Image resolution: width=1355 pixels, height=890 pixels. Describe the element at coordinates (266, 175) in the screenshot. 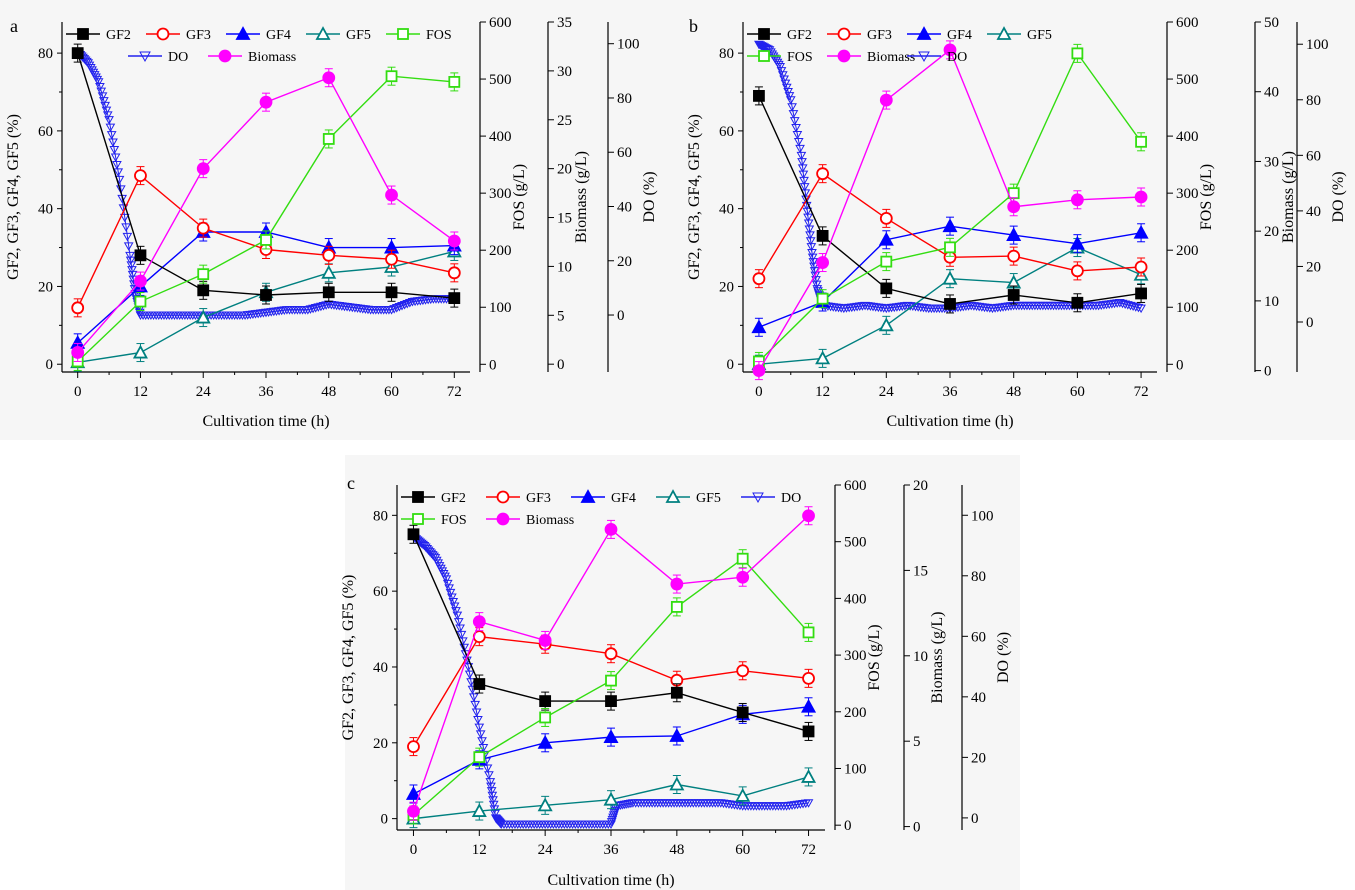

I see `series-gf2` at that location.